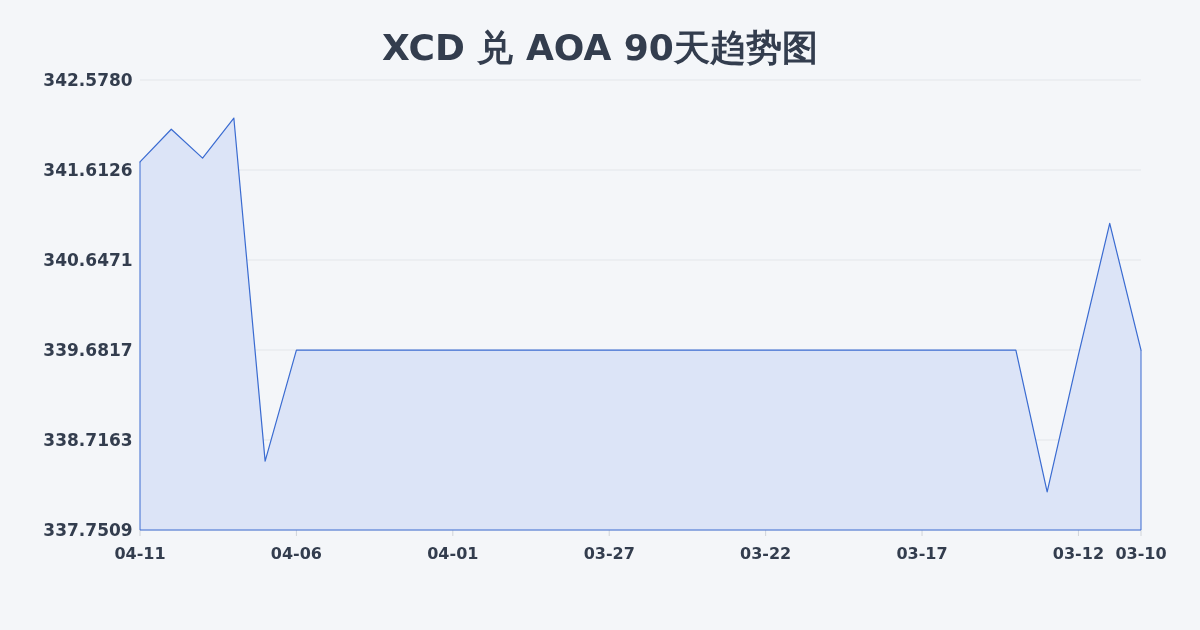 This screenshot has height=630, width=1200. What do you see at coordinates (296, 553) in the screenshot?
I see `x-tick-label: 04-06` at bounding box center [296, 553].